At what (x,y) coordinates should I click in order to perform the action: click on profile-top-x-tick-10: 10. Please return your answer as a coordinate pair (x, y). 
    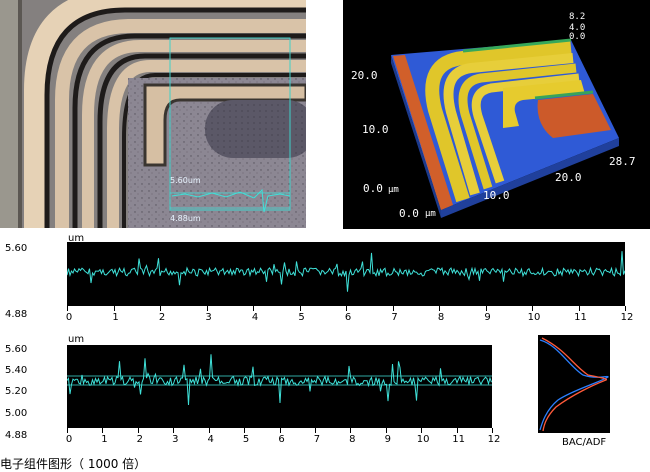
    Looking at the image, I should click on (534, 317).